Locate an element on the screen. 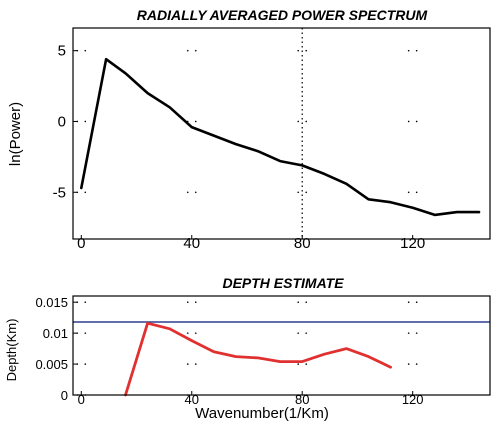  depth-estimate-title: DEPTH ESTIMATE is located at coordinates (283, 283).